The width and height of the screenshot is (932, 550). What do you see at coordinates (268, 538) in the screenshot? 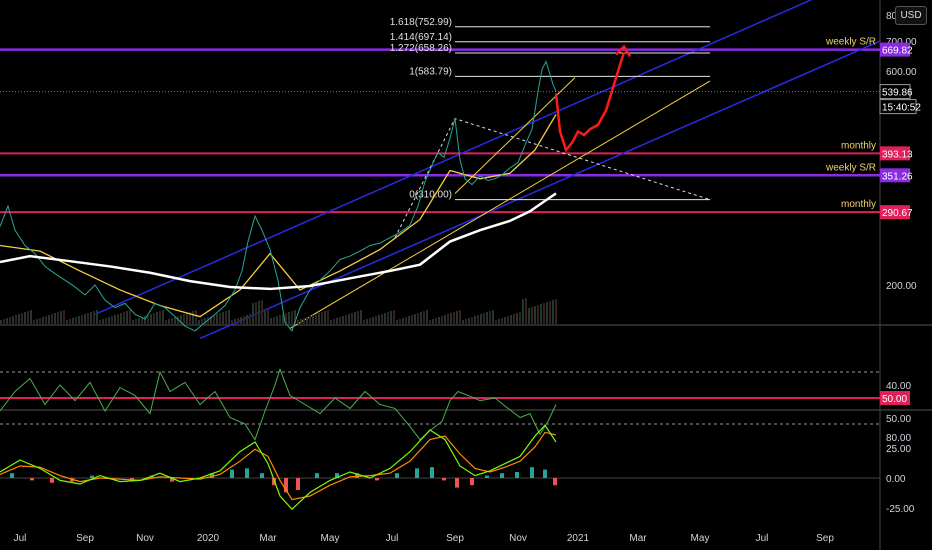
I see `time-axis-tick: Mar` at bounding box center [268, 538].